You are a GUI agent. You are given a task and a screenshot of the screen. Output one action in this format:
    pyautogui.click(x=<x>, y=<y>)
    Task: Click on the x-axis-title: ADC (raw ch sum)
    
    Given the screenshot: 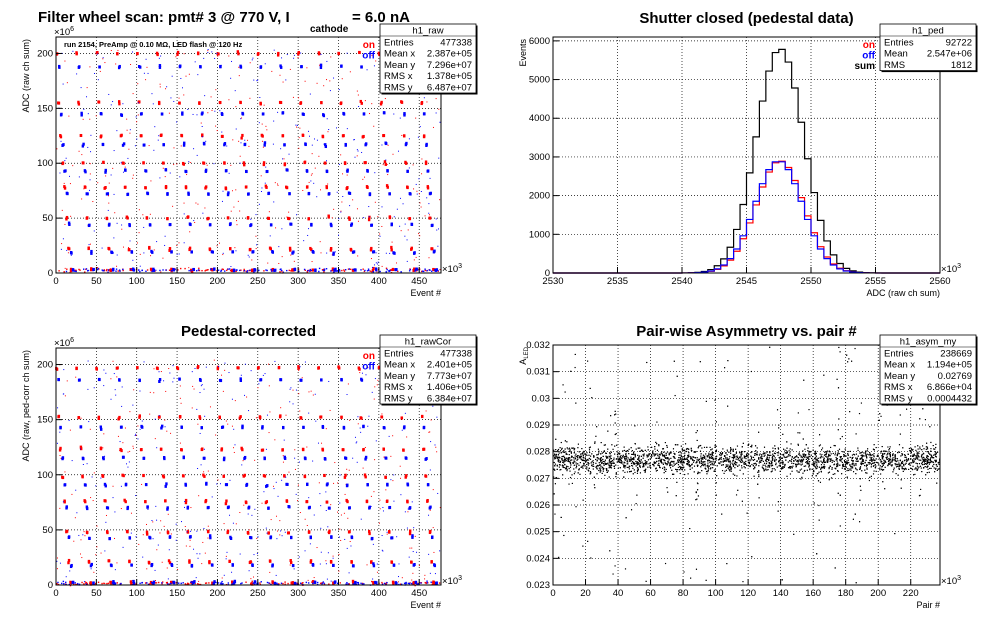 What is the action you would take?
    pyautogui.click(x=903, y=293)
    